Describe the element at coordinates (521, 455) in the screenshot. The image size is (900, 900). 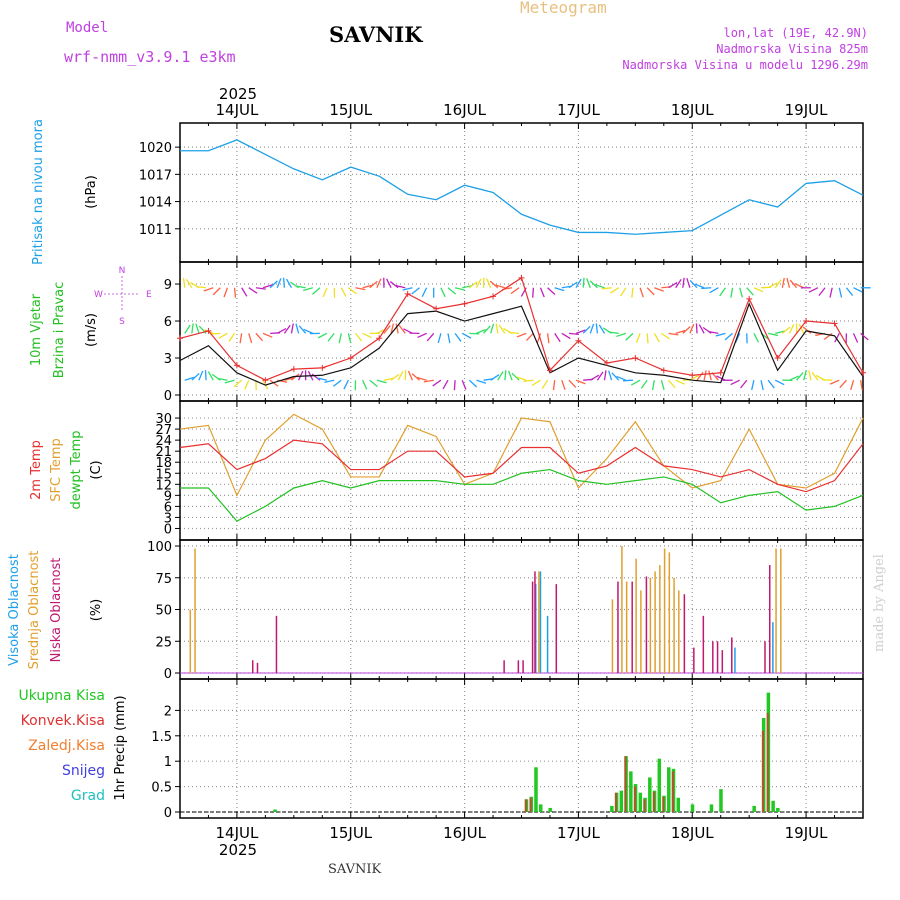
I see `sfc-temp-line` at that location.